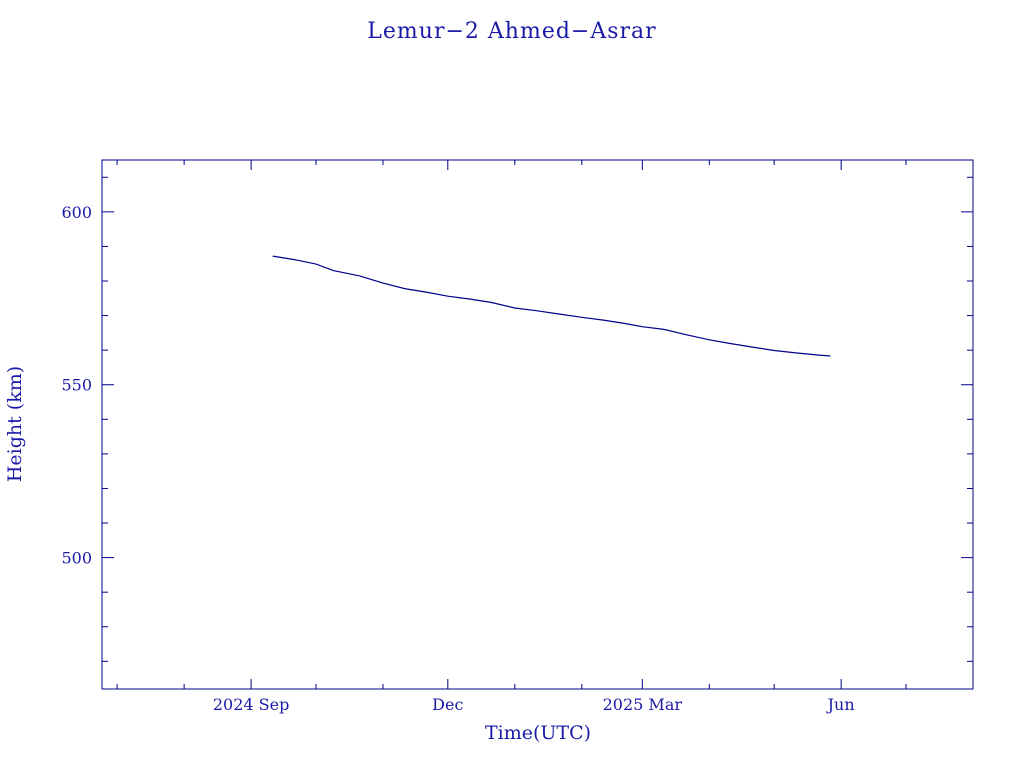  Describe the element at coordinates (840, 704) in the screenshot. I see `x-tick-label: Jun` at that location.